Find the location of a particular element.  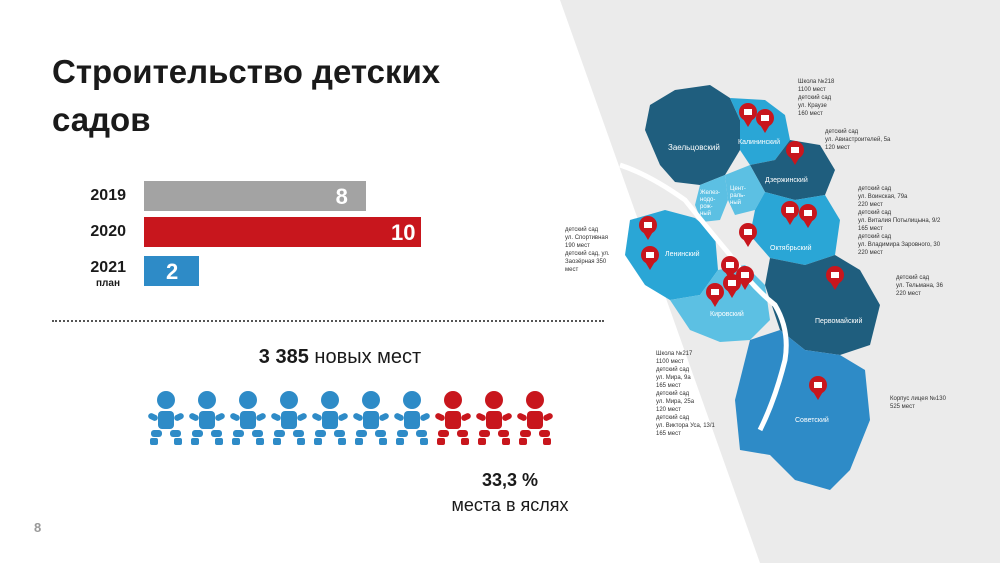

baby-icons-row is located at coordinates (358, 423).